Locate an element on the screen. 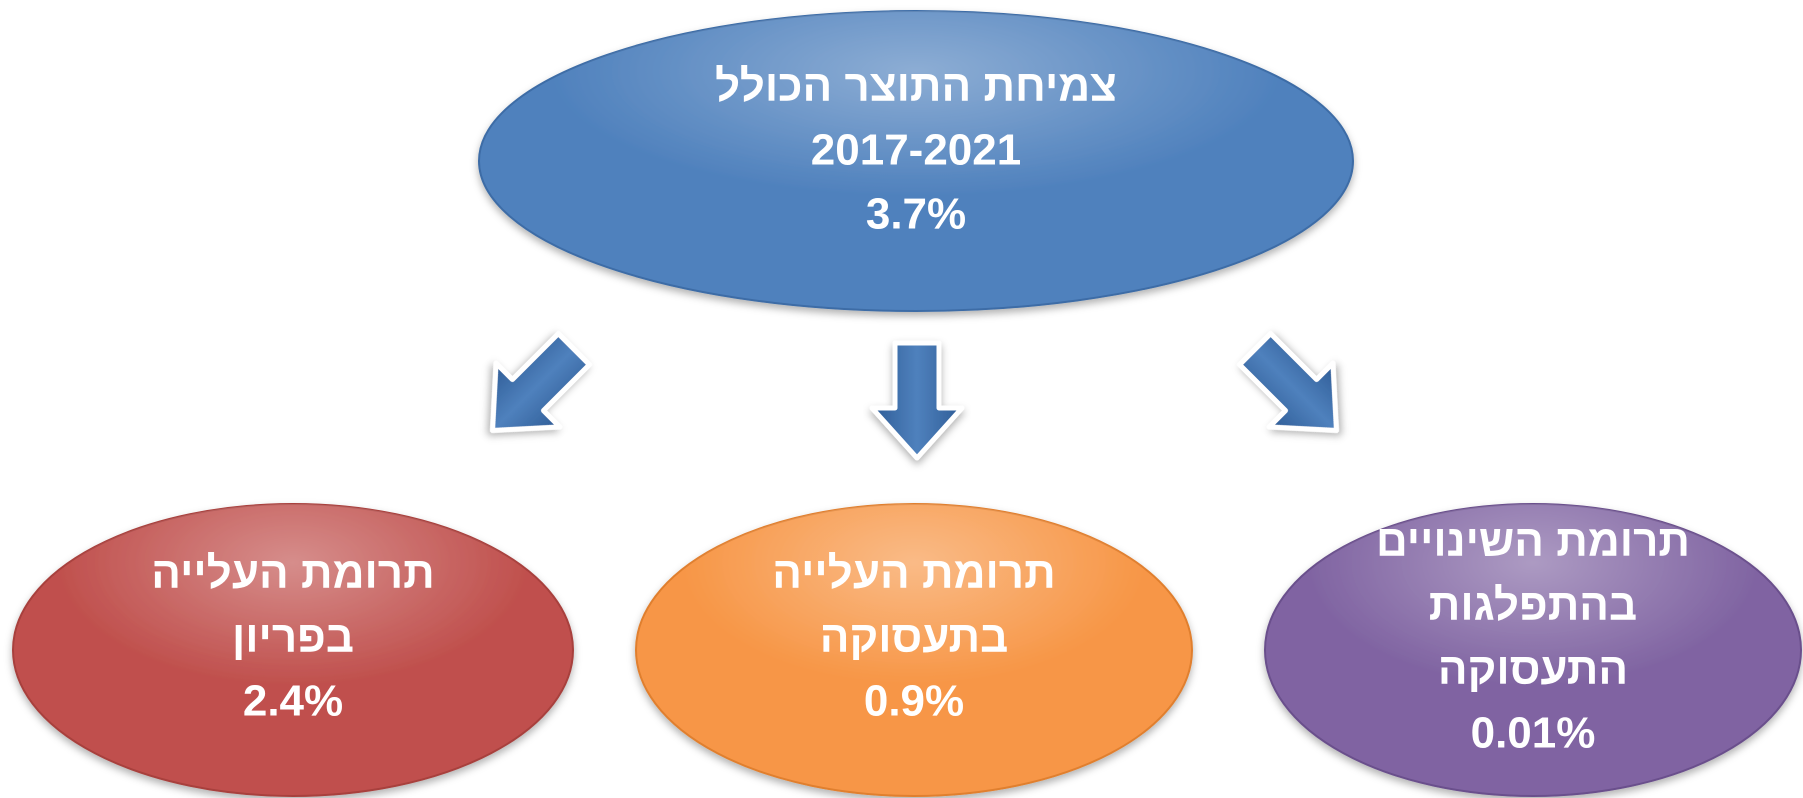  node: תרומת העלייה בתעסוקה 0.9% is located at coordinates (914, 650).